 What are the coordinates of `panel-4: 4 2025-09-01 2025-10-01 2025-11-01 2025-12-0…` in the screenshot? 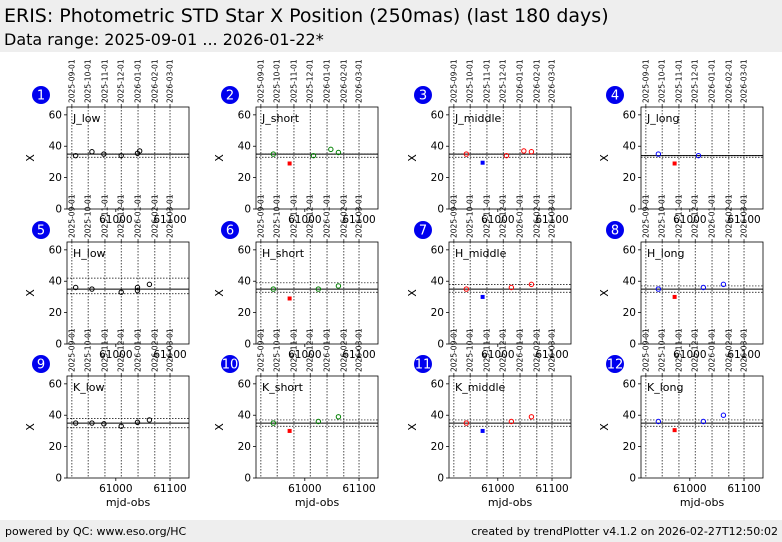 It's located at (681, 142).